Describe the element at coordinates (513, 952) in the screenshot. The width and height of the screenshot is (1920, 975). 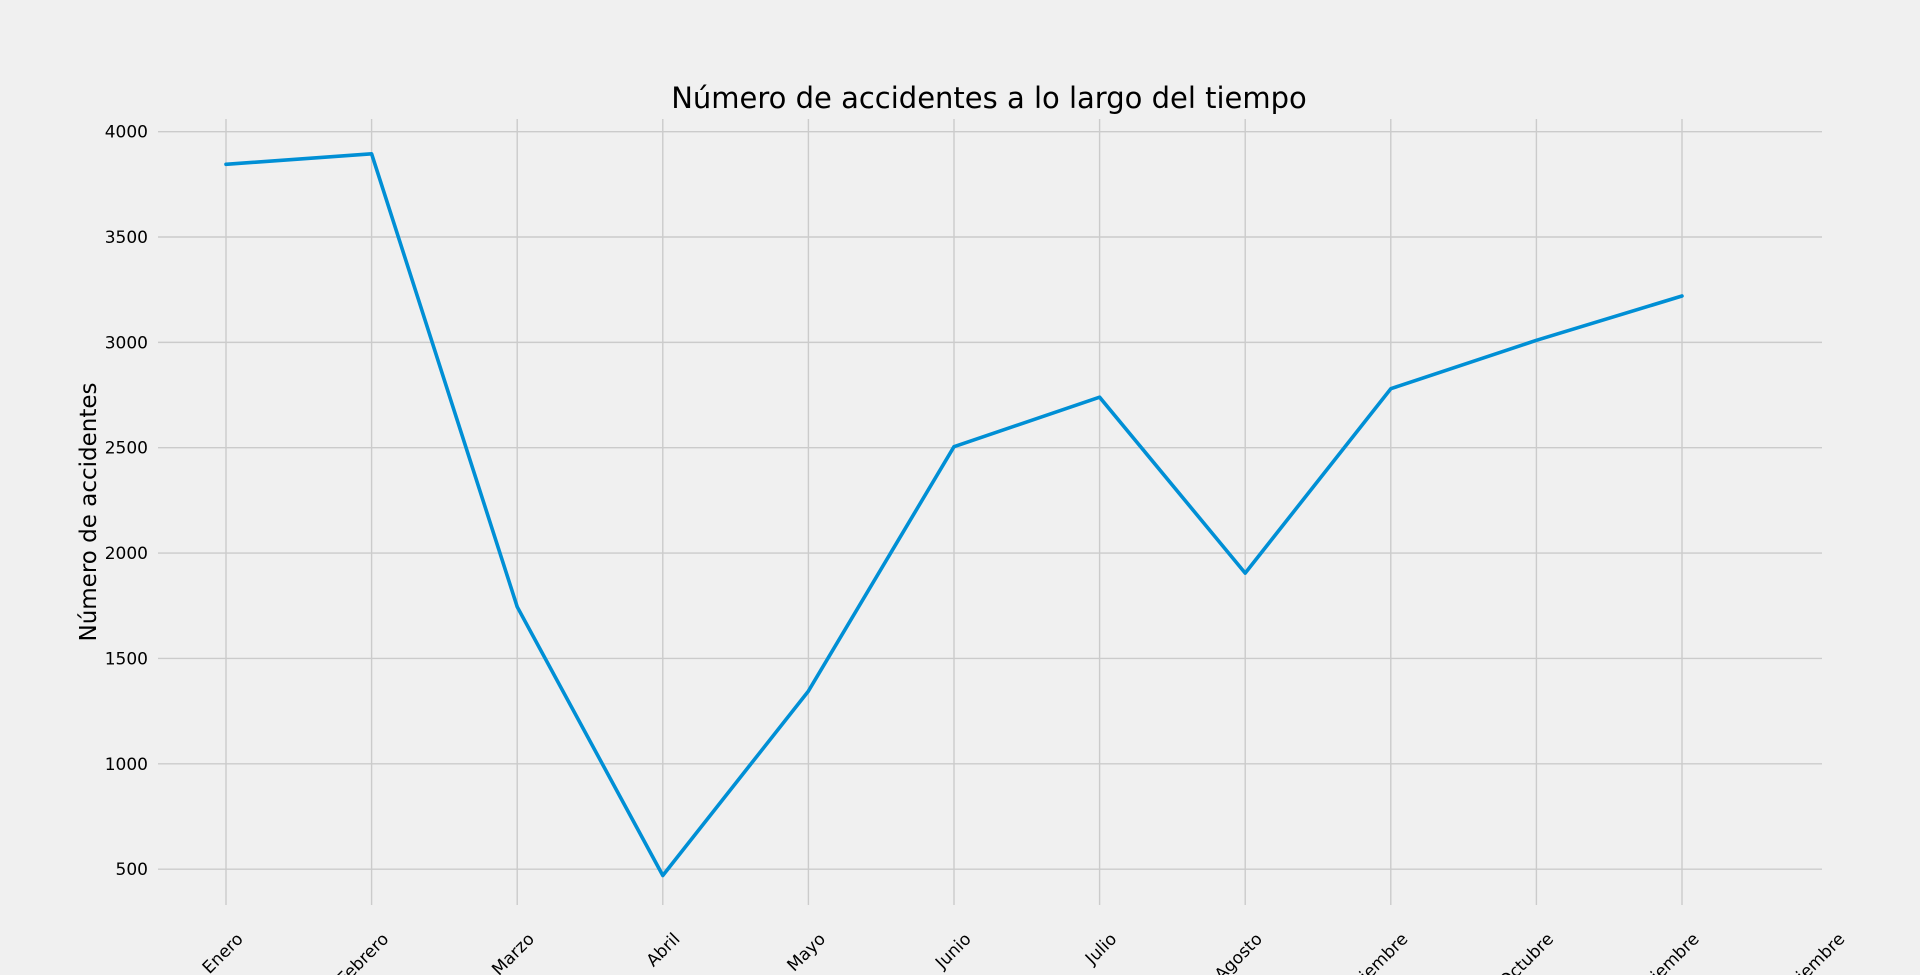
I see `x-tick-label: Marzo` at that location.